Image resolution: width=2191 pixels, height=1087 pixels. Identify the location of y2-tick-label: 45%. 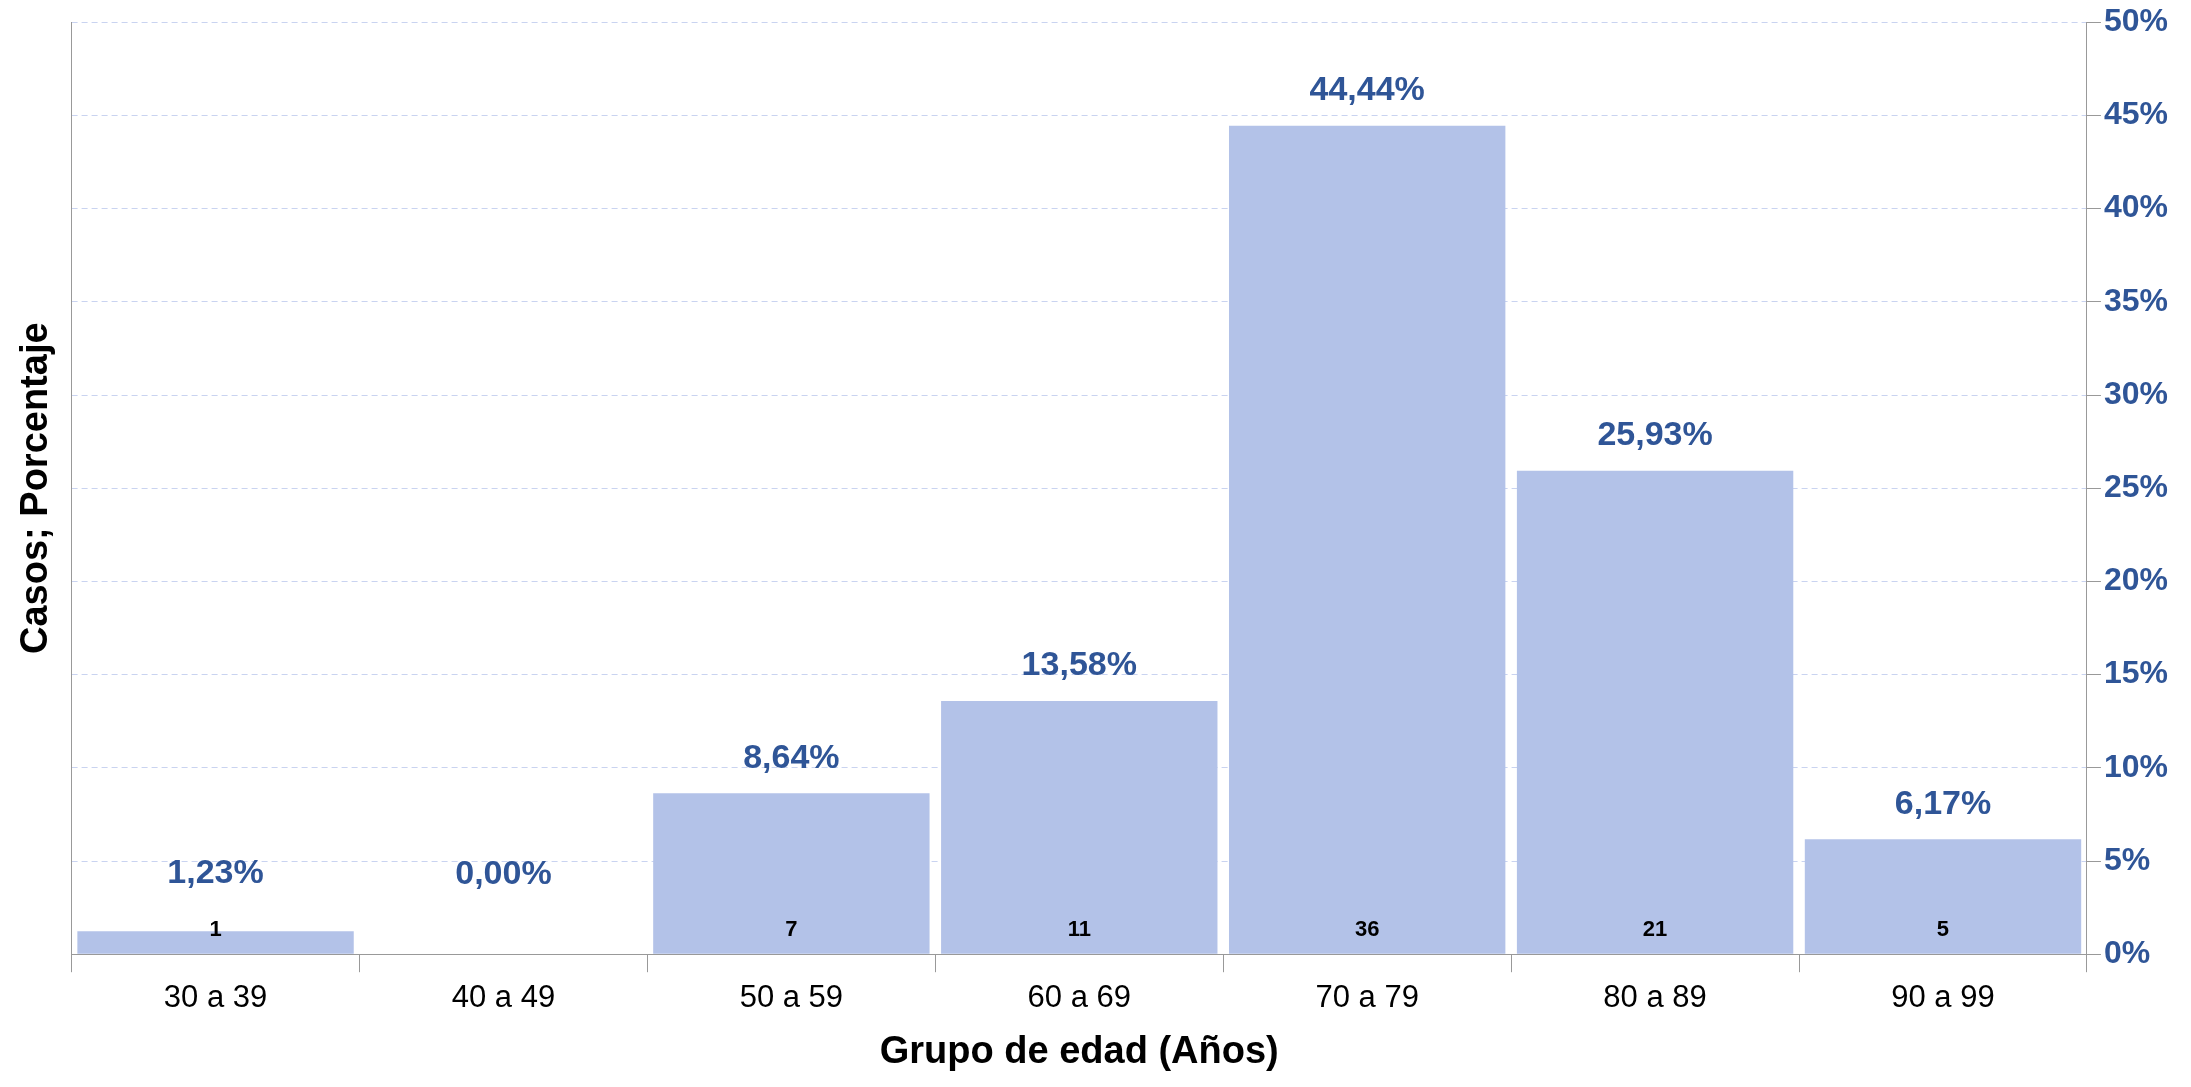
(2135, 113).